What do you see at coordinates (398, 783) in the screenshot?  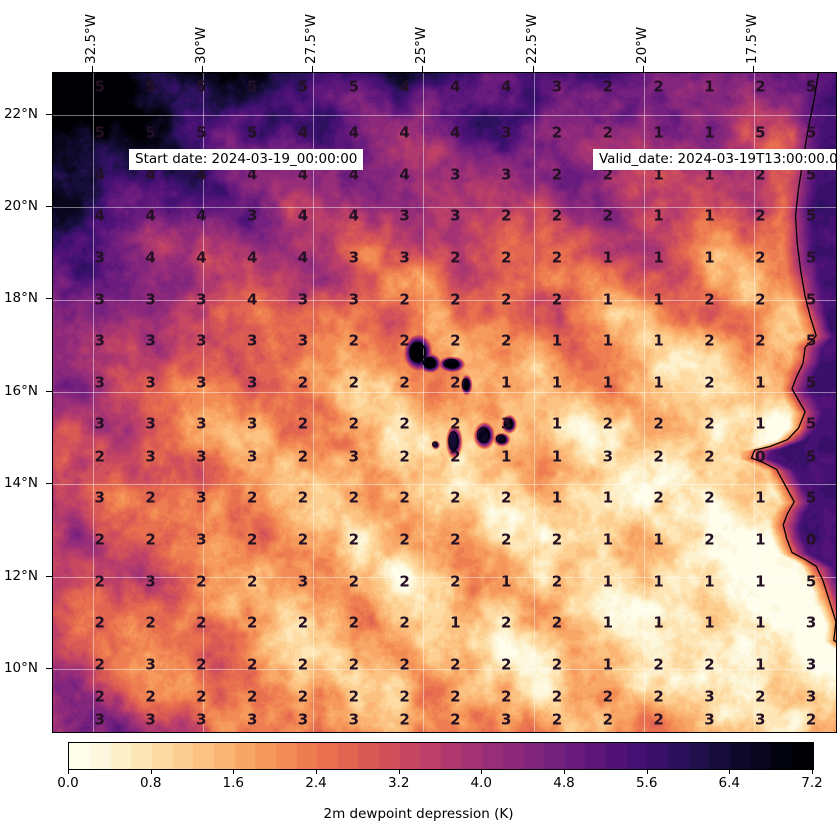 I see `colorbar-tick-label: 3.2` at bounding box center [398, 783].